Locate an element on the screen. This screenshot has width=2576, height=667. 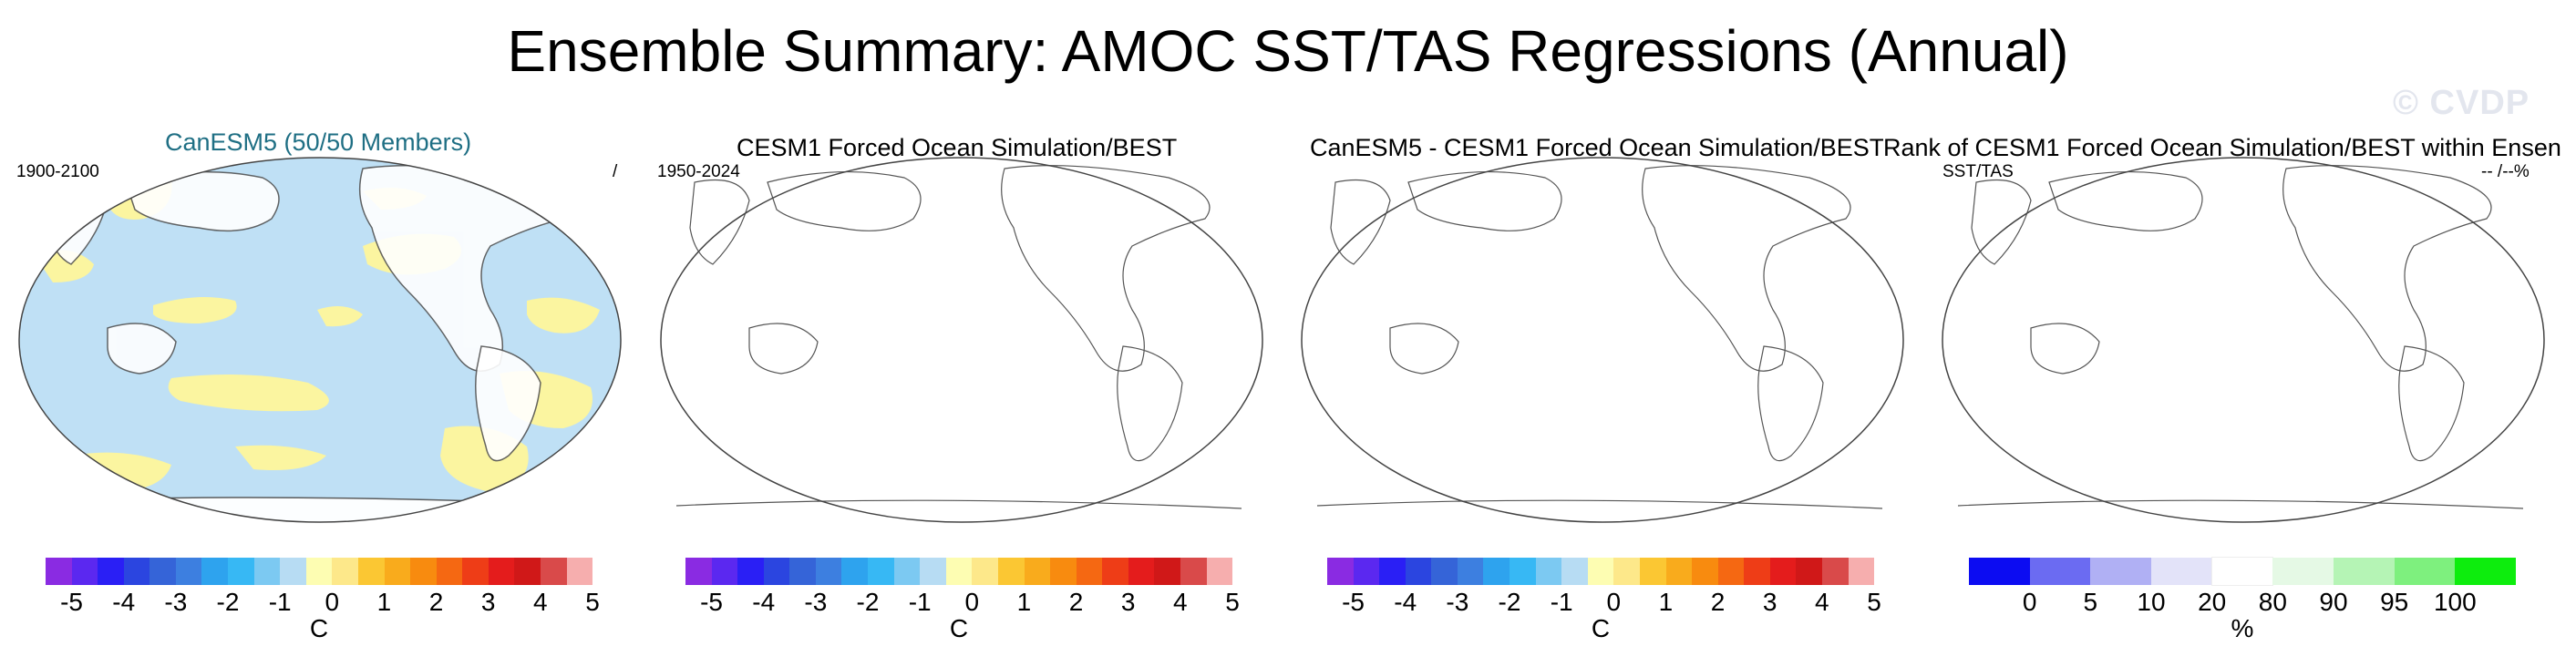
panel-1-map is located at coordinates (320, 340).